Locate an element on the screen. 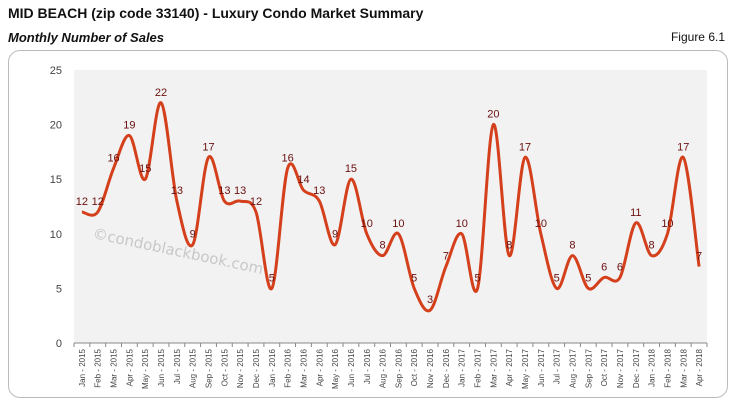  x-tick-label: Mar - 2015 is located at coordinates (114, 367).